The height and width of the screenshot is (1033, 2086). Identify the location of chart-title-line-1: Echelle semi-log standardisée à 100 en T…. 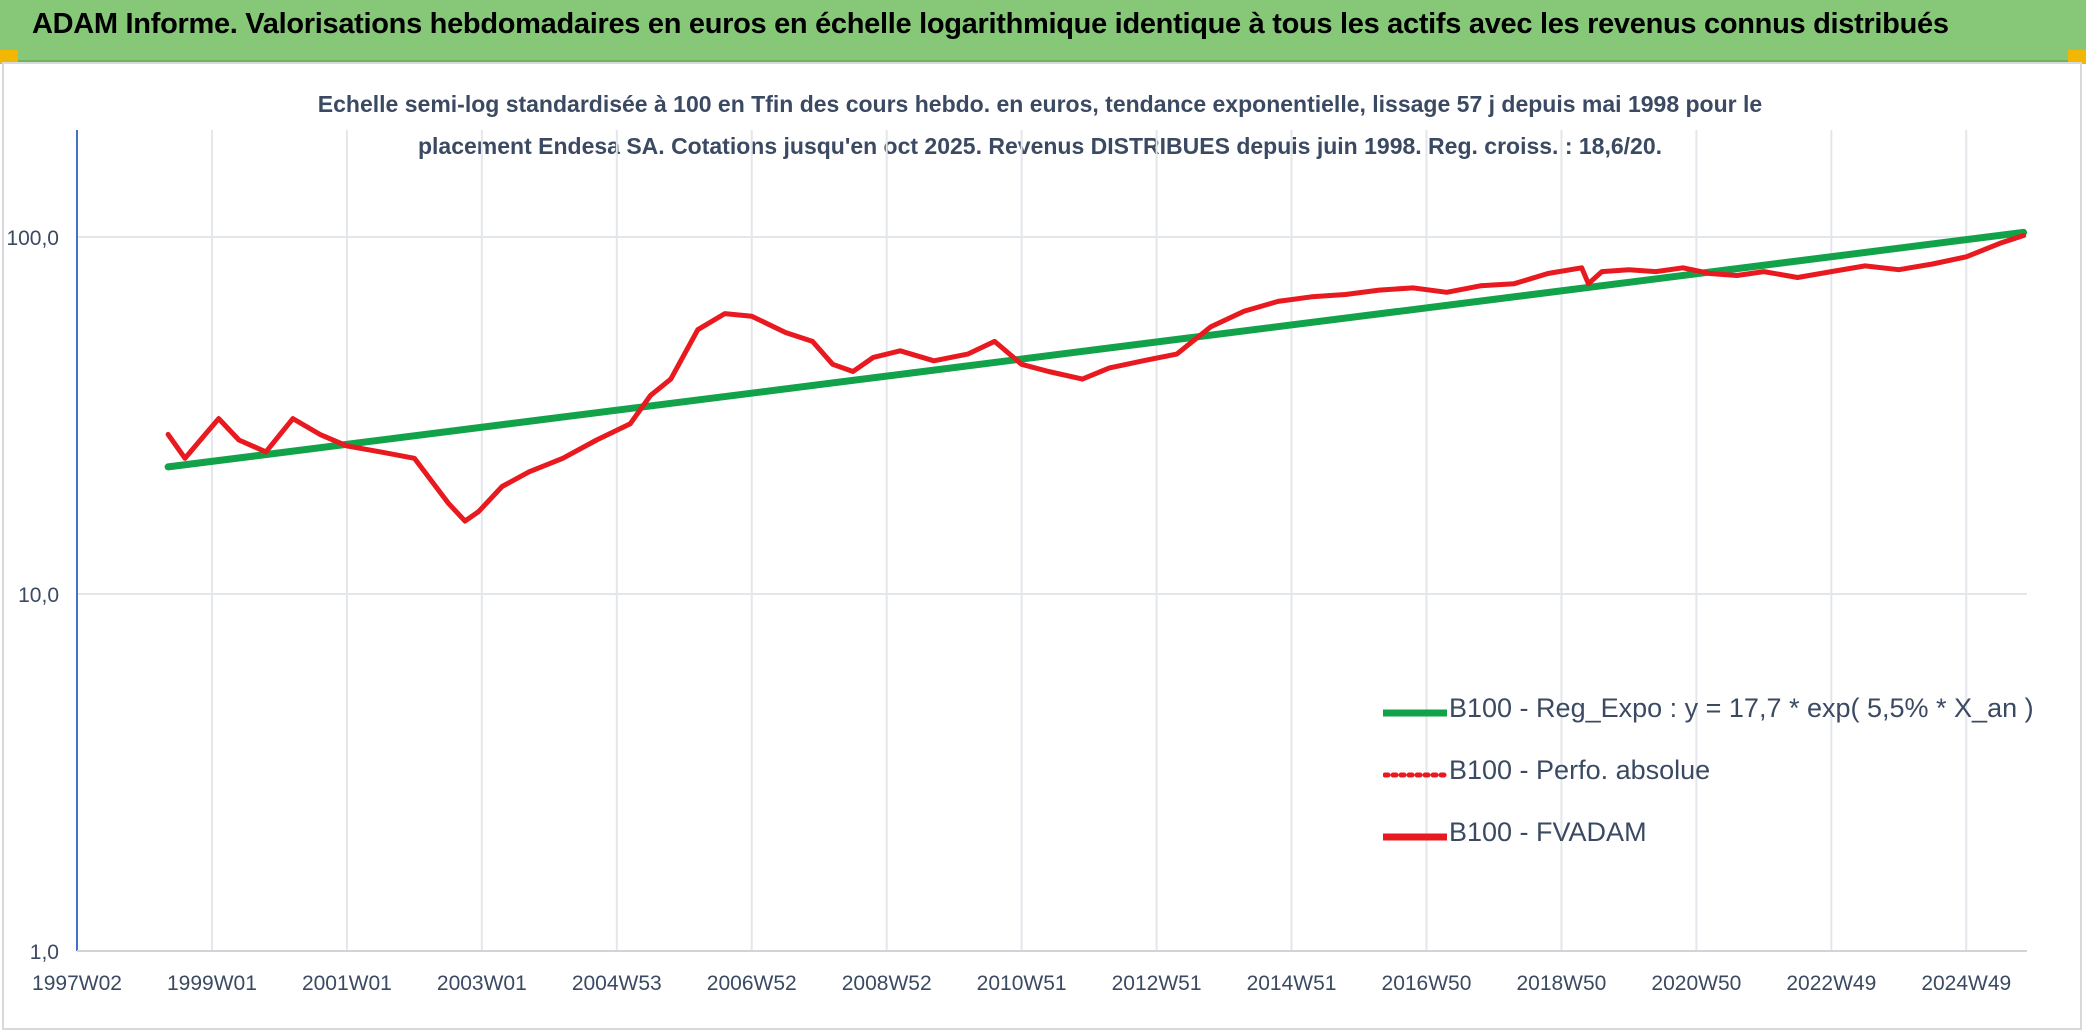
(1040, 104).